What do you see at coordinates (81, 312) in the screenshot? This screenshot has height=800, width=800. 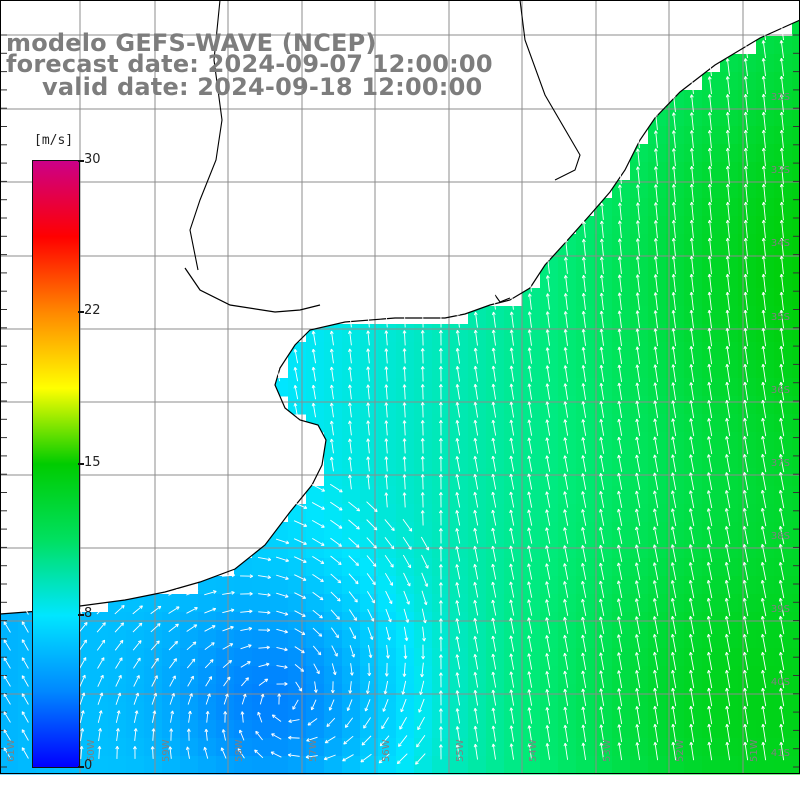 I see `colorbar-tick-mark` at bounding box center [81, 312].